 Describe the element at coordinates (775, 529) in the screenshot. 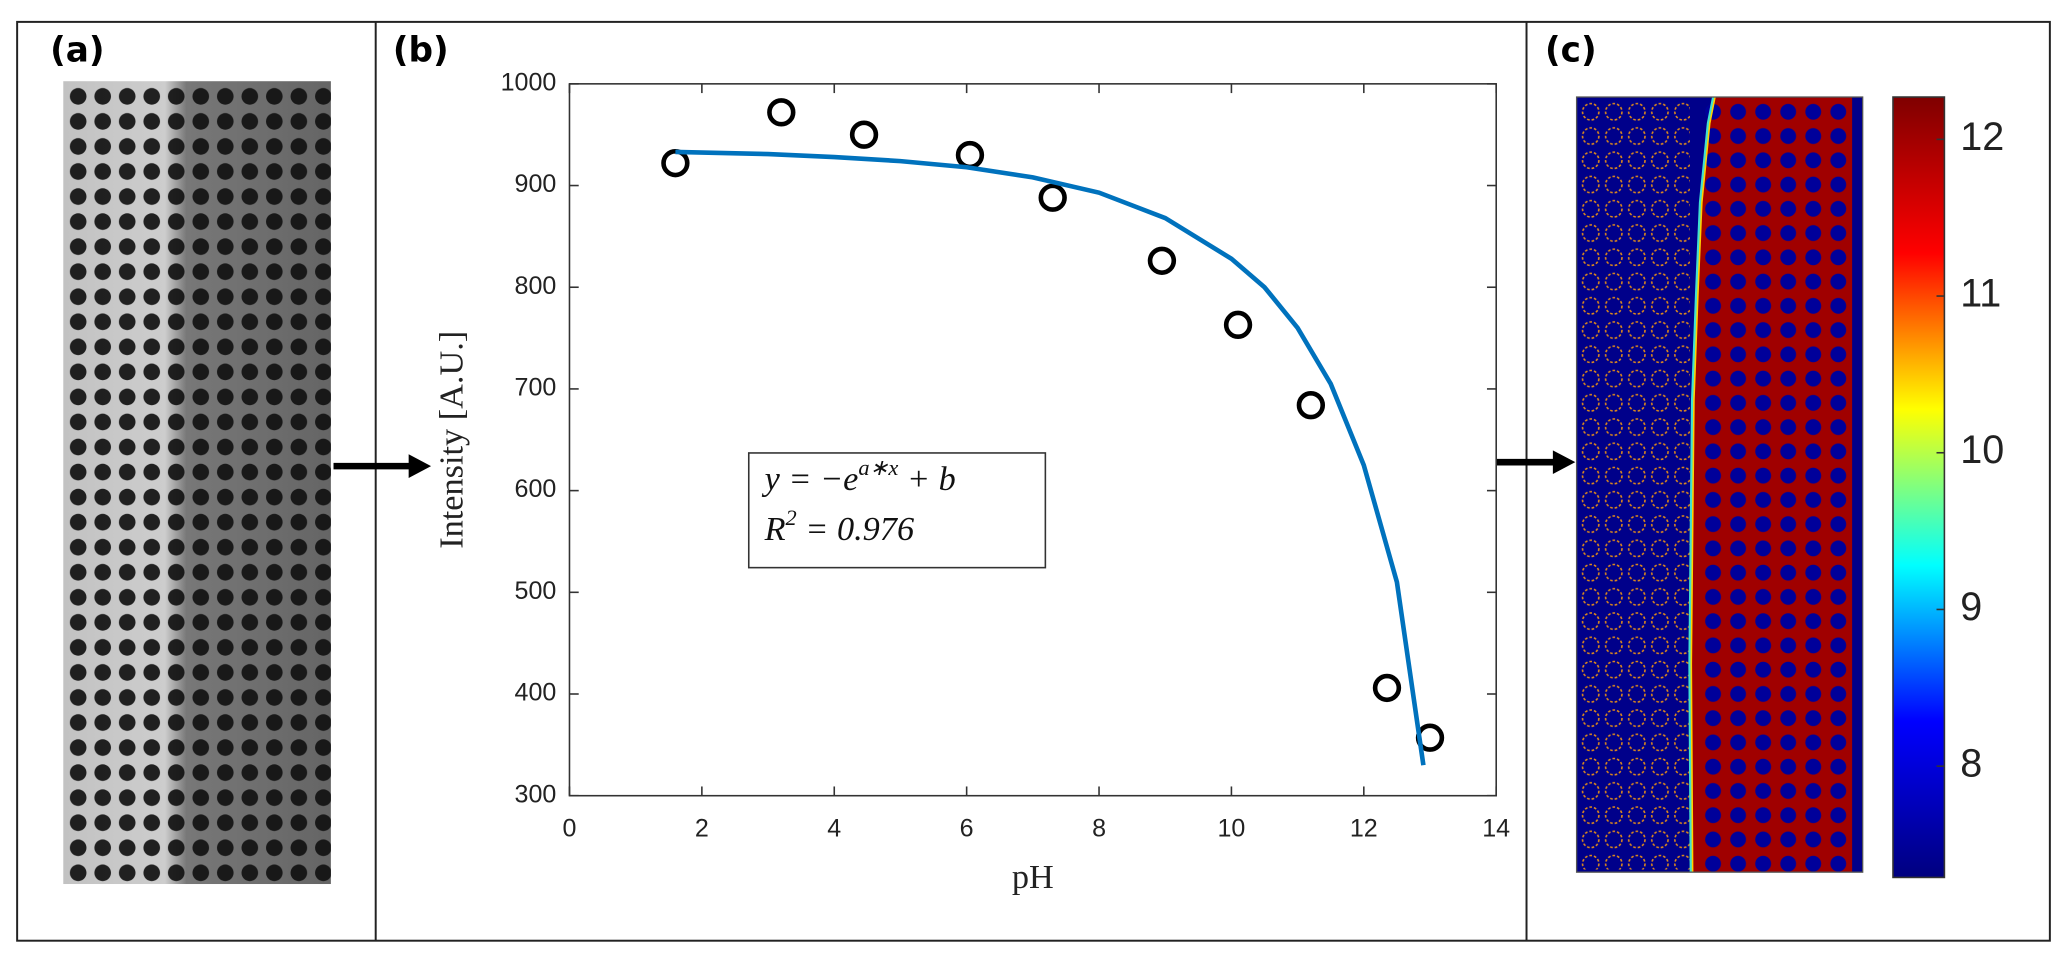

I see `annotation-text: R` at that location.